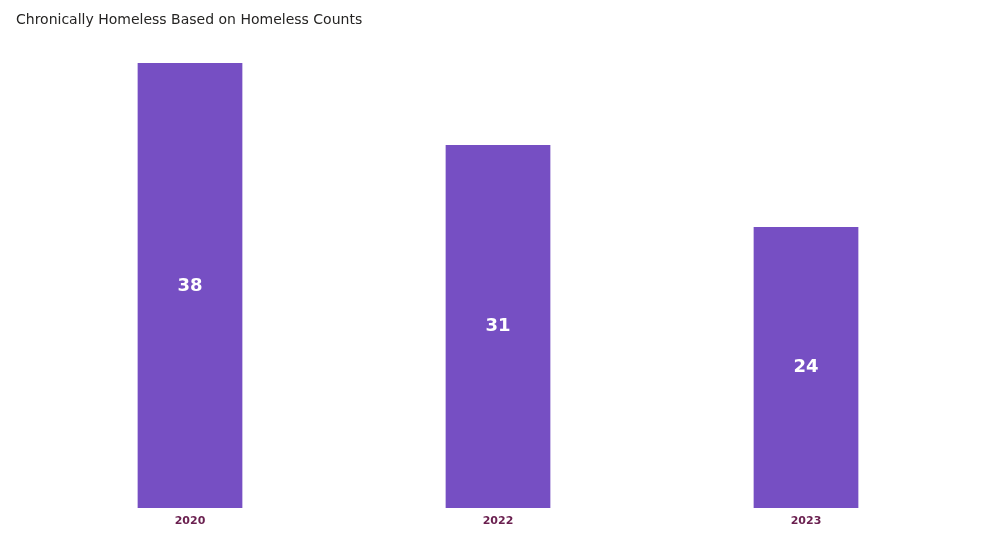 The height and width of the screenshot is (541, 1002). I want to click on x-tick-label: 2022, so click(498, 520).